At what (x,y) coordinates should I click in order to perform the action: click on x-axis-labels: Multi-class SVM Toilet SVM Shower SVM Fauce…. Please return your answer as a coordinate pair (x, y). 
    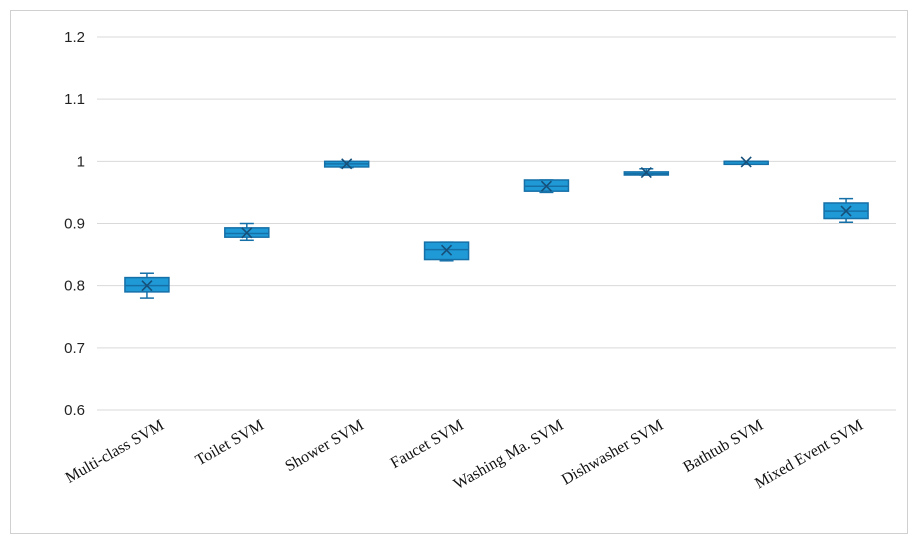
    Looking at the image, I should click on (464, 455).